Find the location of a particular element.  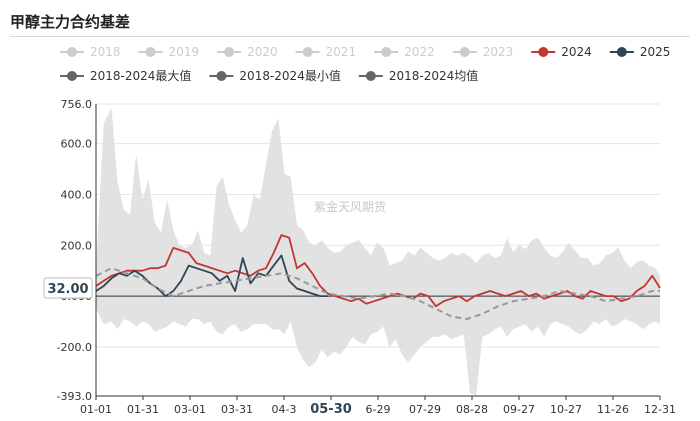

y-tick-label: 400.0 is located at coordinates (77, 194).